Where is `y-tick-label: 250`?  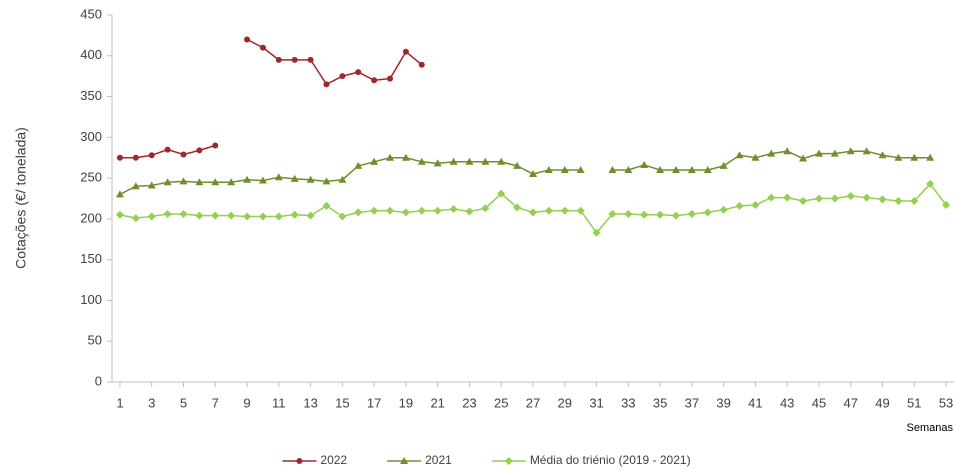 y-tick-label: 250 is located at coordinates (91, 177).